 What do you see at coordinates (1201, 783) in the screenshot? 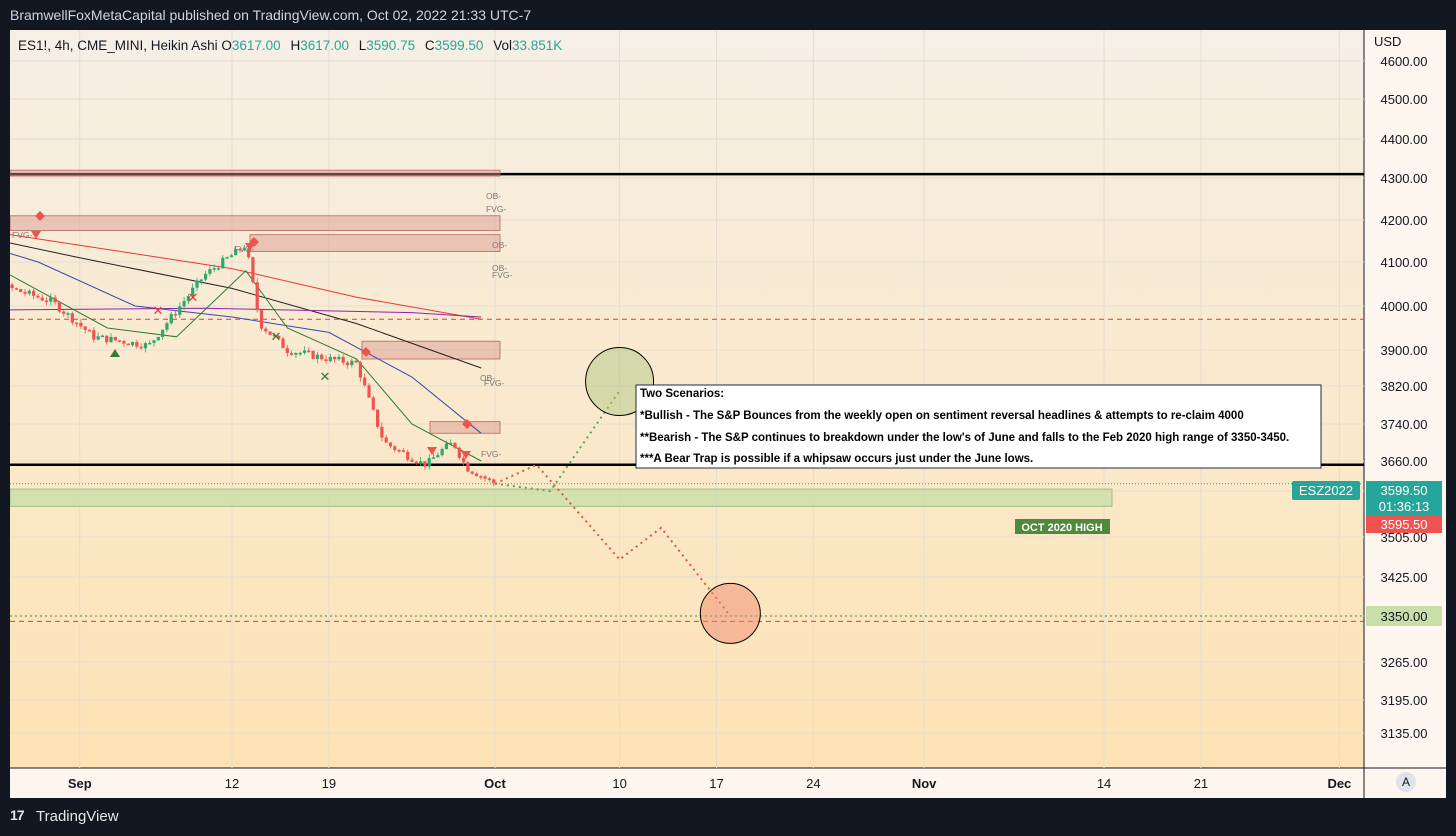
I see `time-tick-label: 21` at bounding box center [1201, 783].